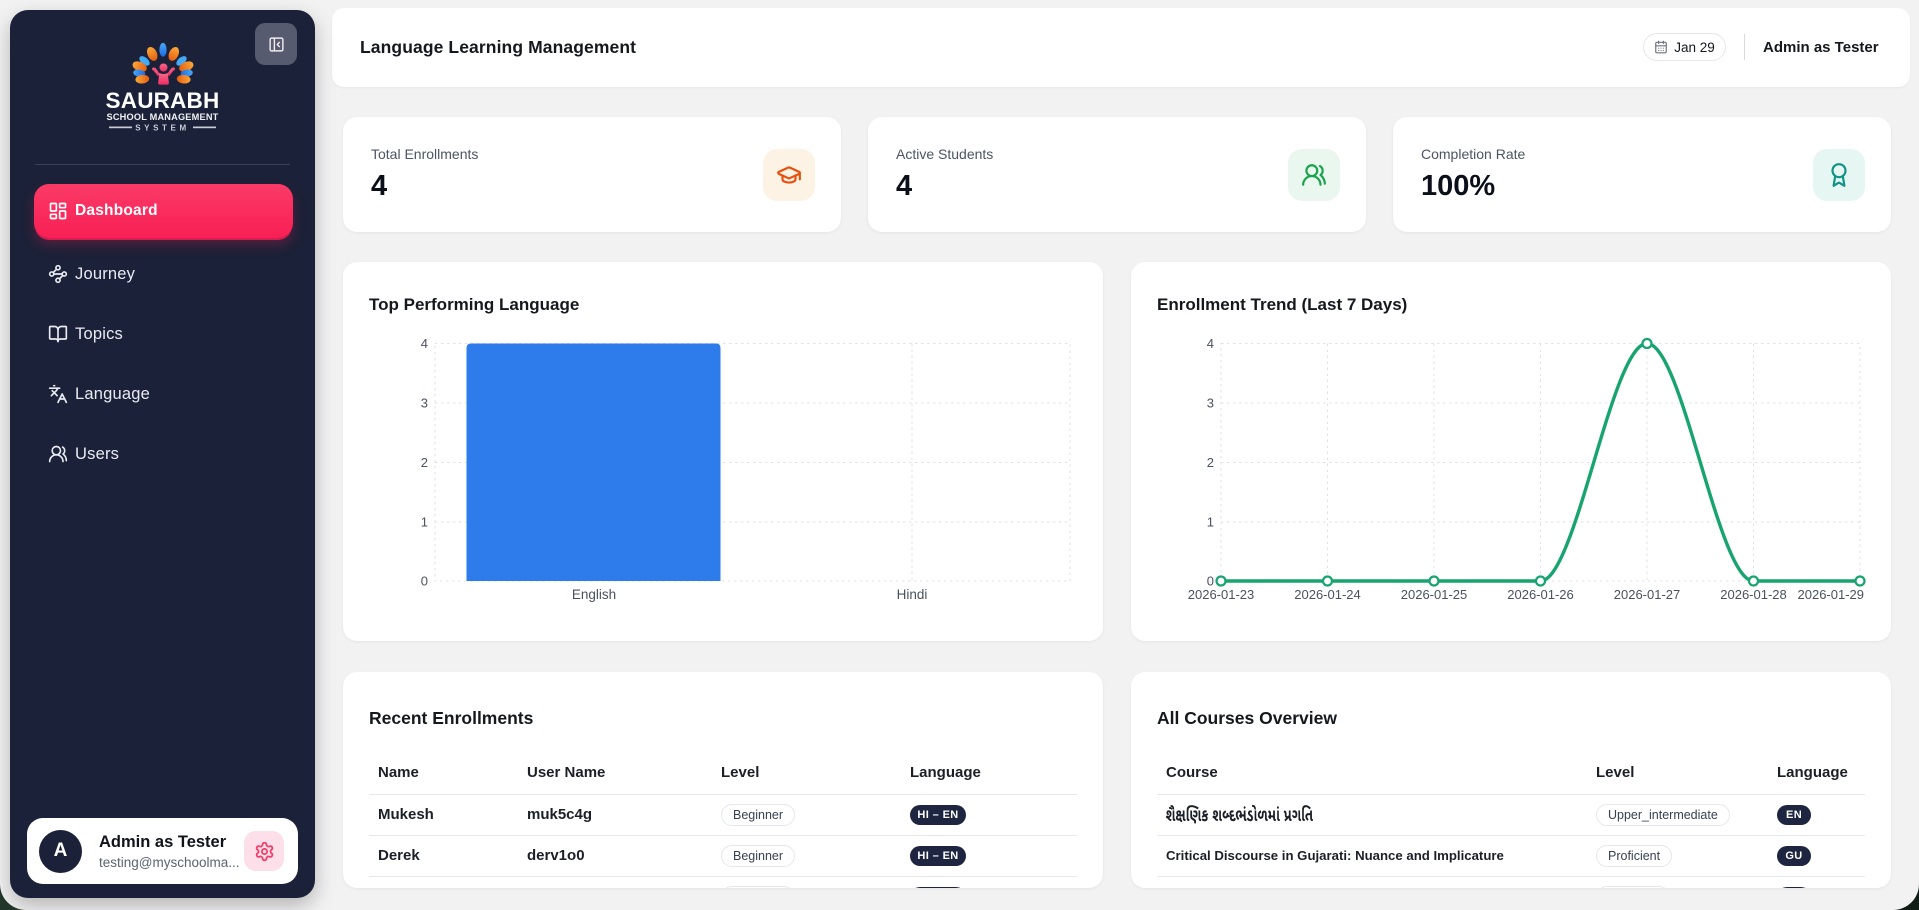 The width and height of the screenshot is (1919, 910). What do you see at coordinates (1831, 594) in the screenshot?
I see `svg-text: 2026-01-29` at bounding box center [1831, 594].